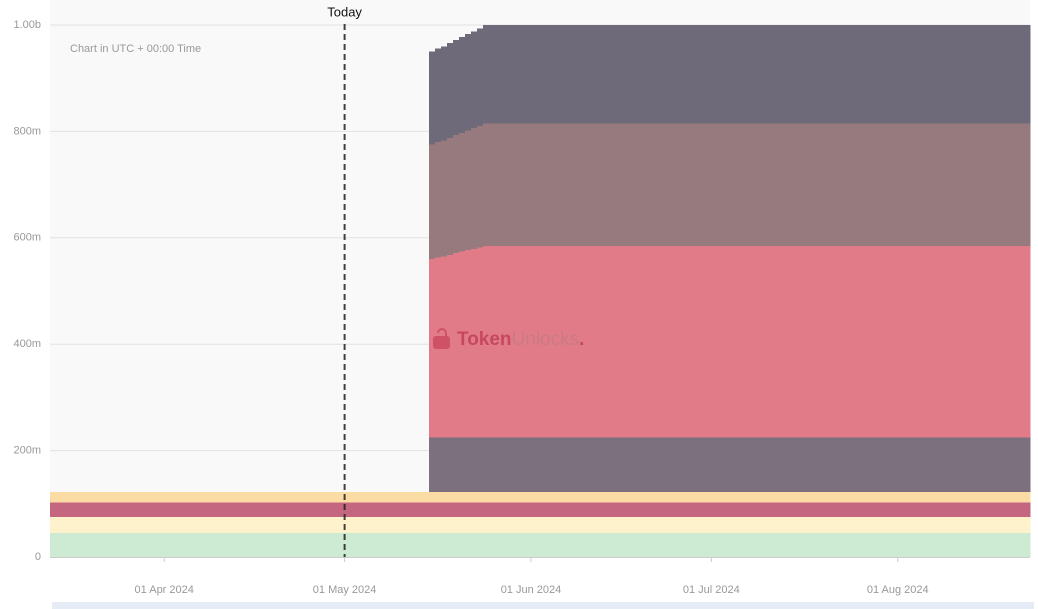  Describe the element at coordinates (484, 339) in the screenshot. I see `watermark-brand: Token` at that location.